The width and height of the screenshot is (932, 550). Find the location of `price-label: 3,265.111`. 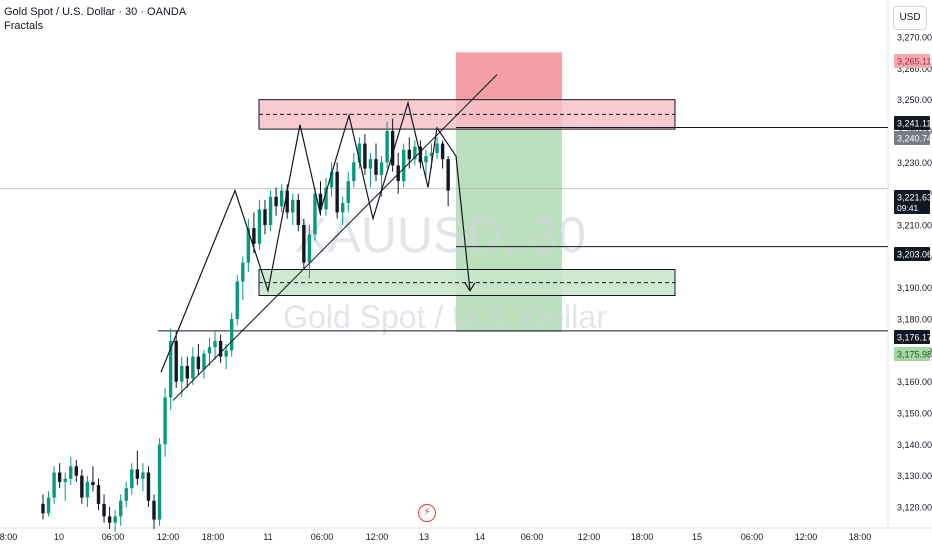

price-label: 3,265.111 is located at coordinates (913, 61).